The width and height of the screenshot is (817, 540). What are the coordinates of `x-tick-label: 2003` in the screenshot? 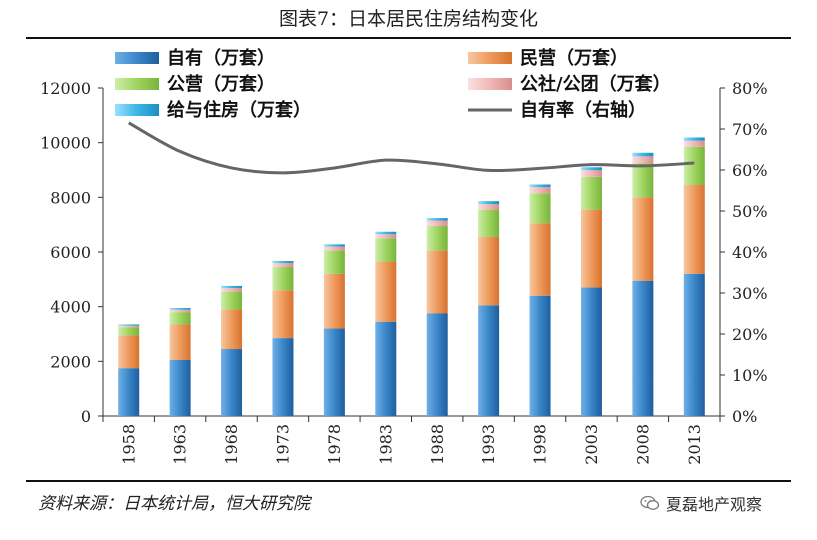 It's located at (591, 444).